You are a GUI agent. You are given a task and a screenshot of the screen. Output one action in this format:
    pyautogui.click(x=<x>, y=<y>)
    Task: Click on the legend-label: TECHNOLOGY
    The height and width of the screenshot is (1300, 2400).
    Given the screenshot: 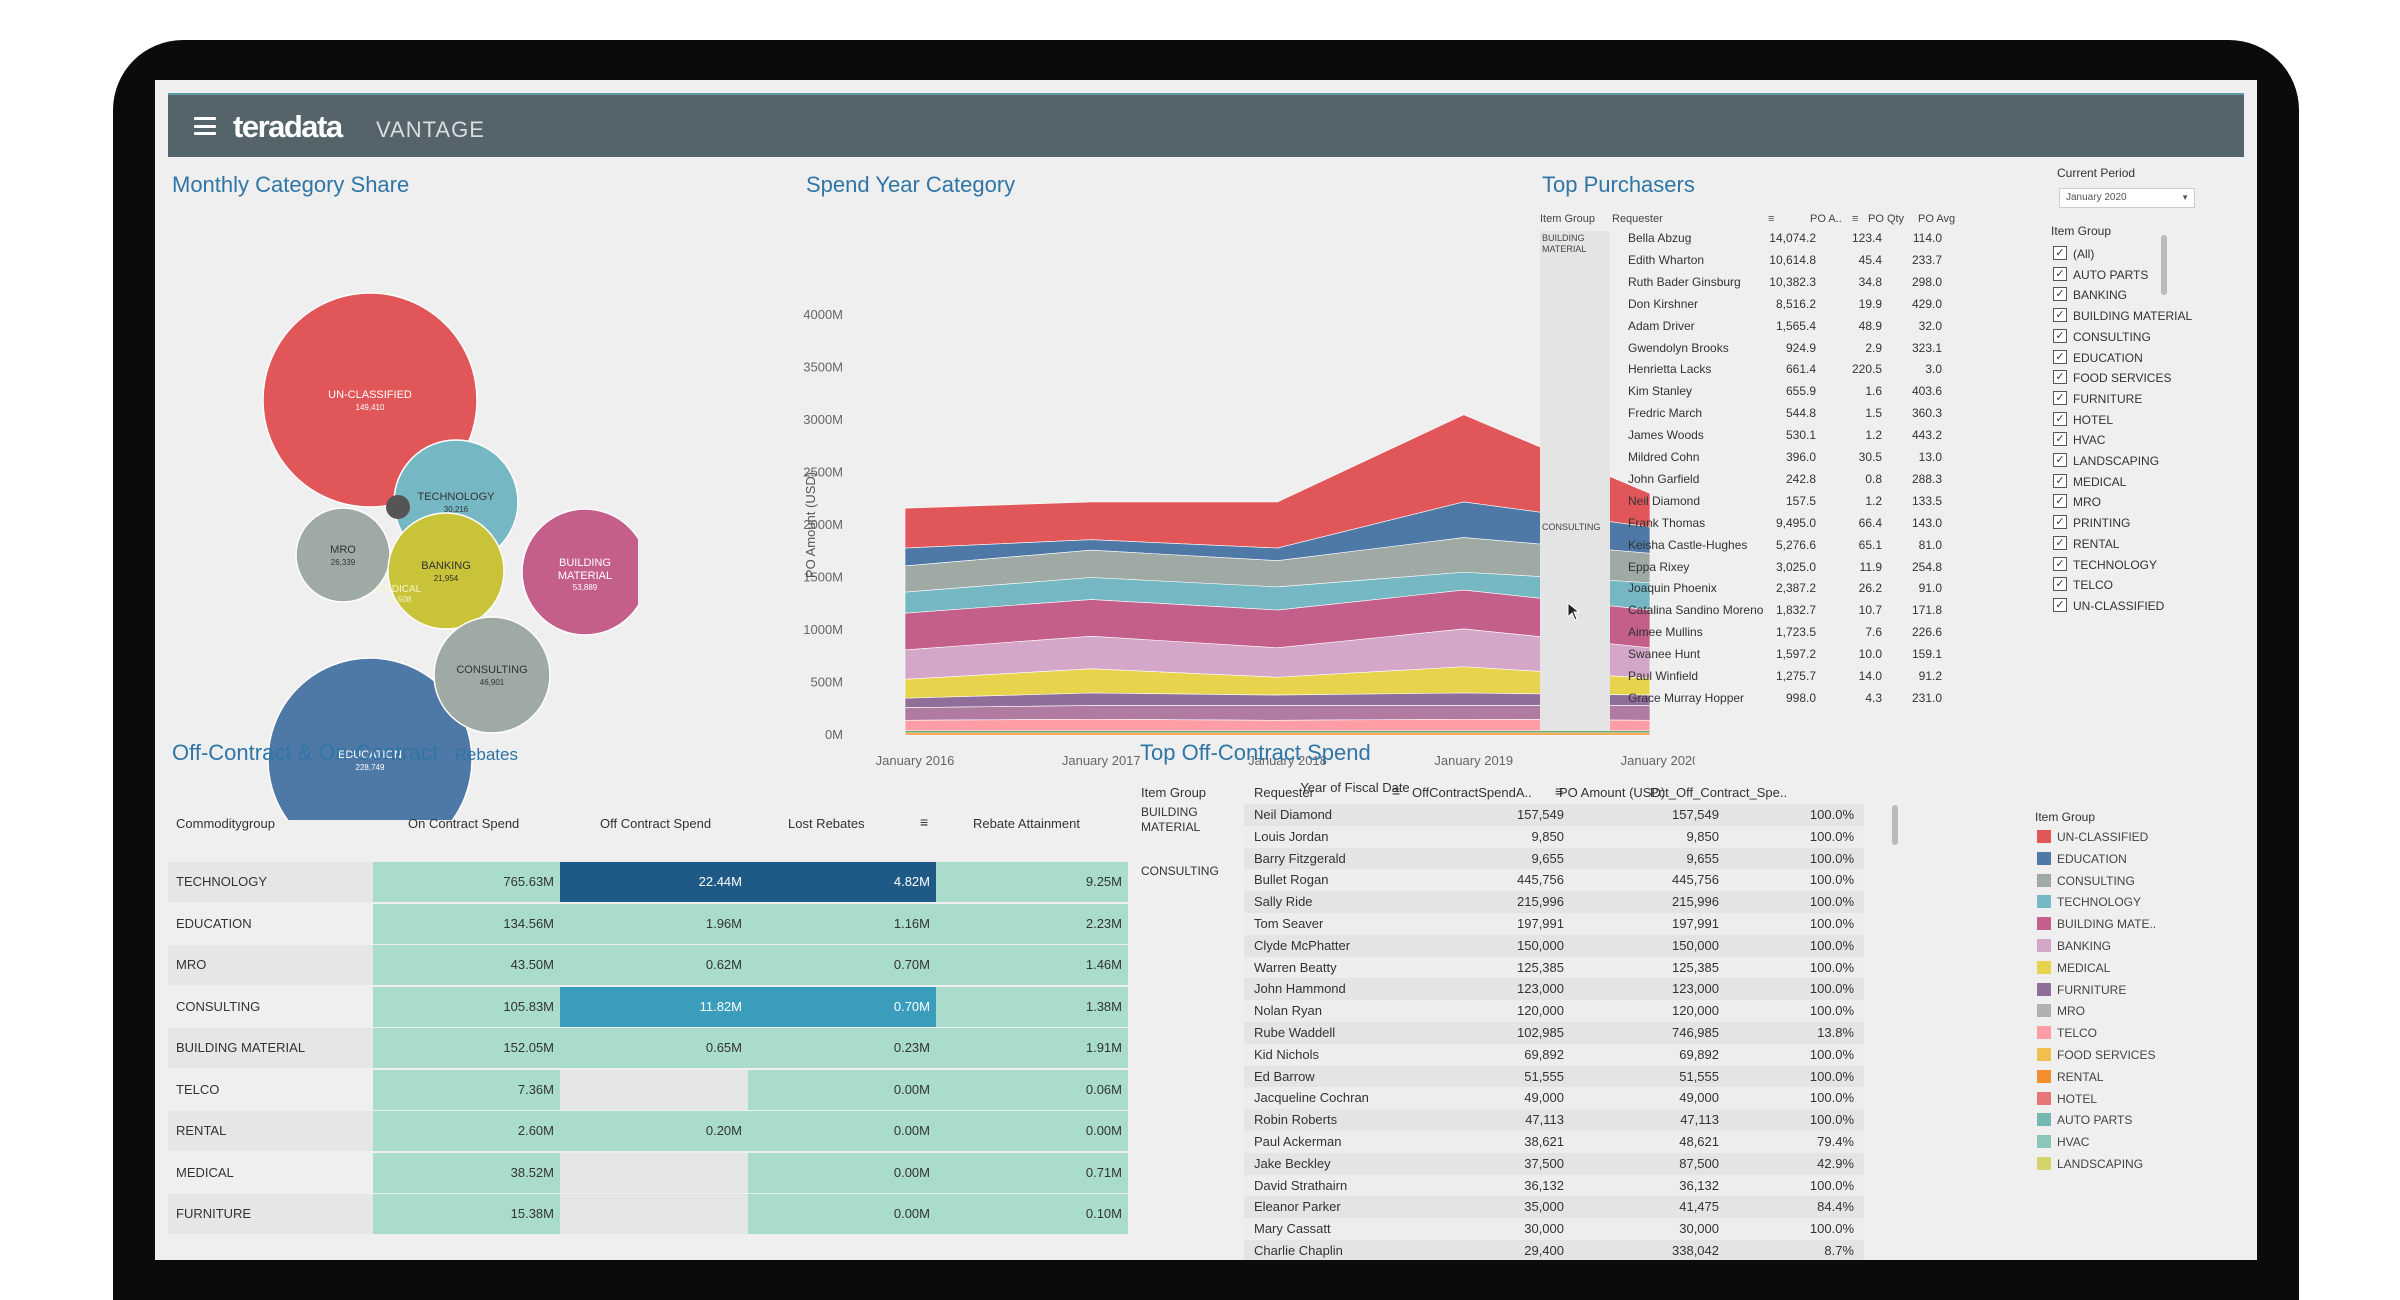 What is the action you would take?
    pyautogui.click(x=2099, y=902)
    